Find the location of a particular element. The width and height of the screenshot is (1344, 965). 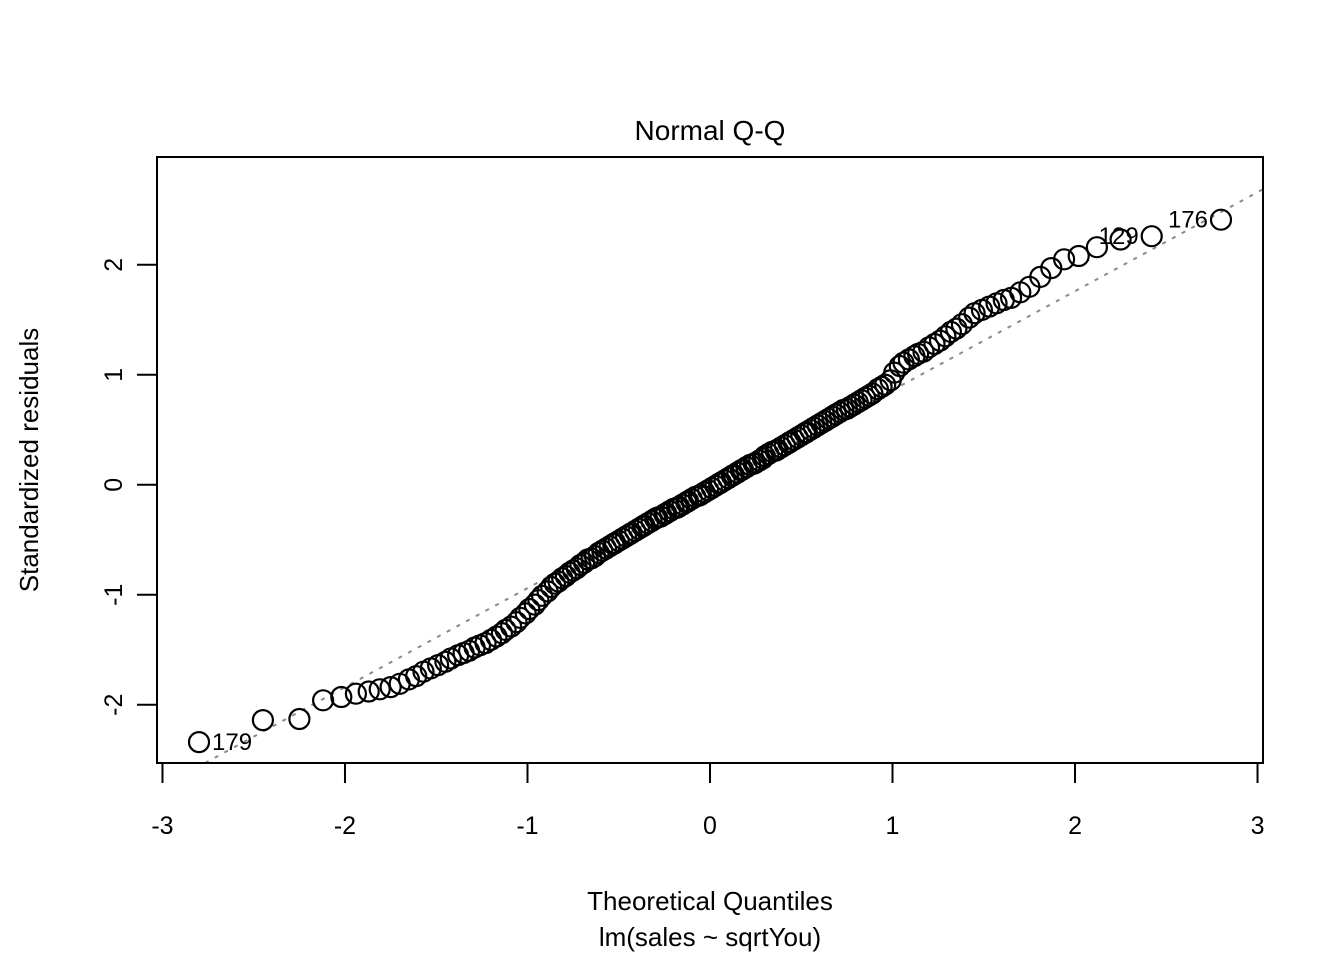

x-tick-label: 0 is located at coordinates (710, 826).